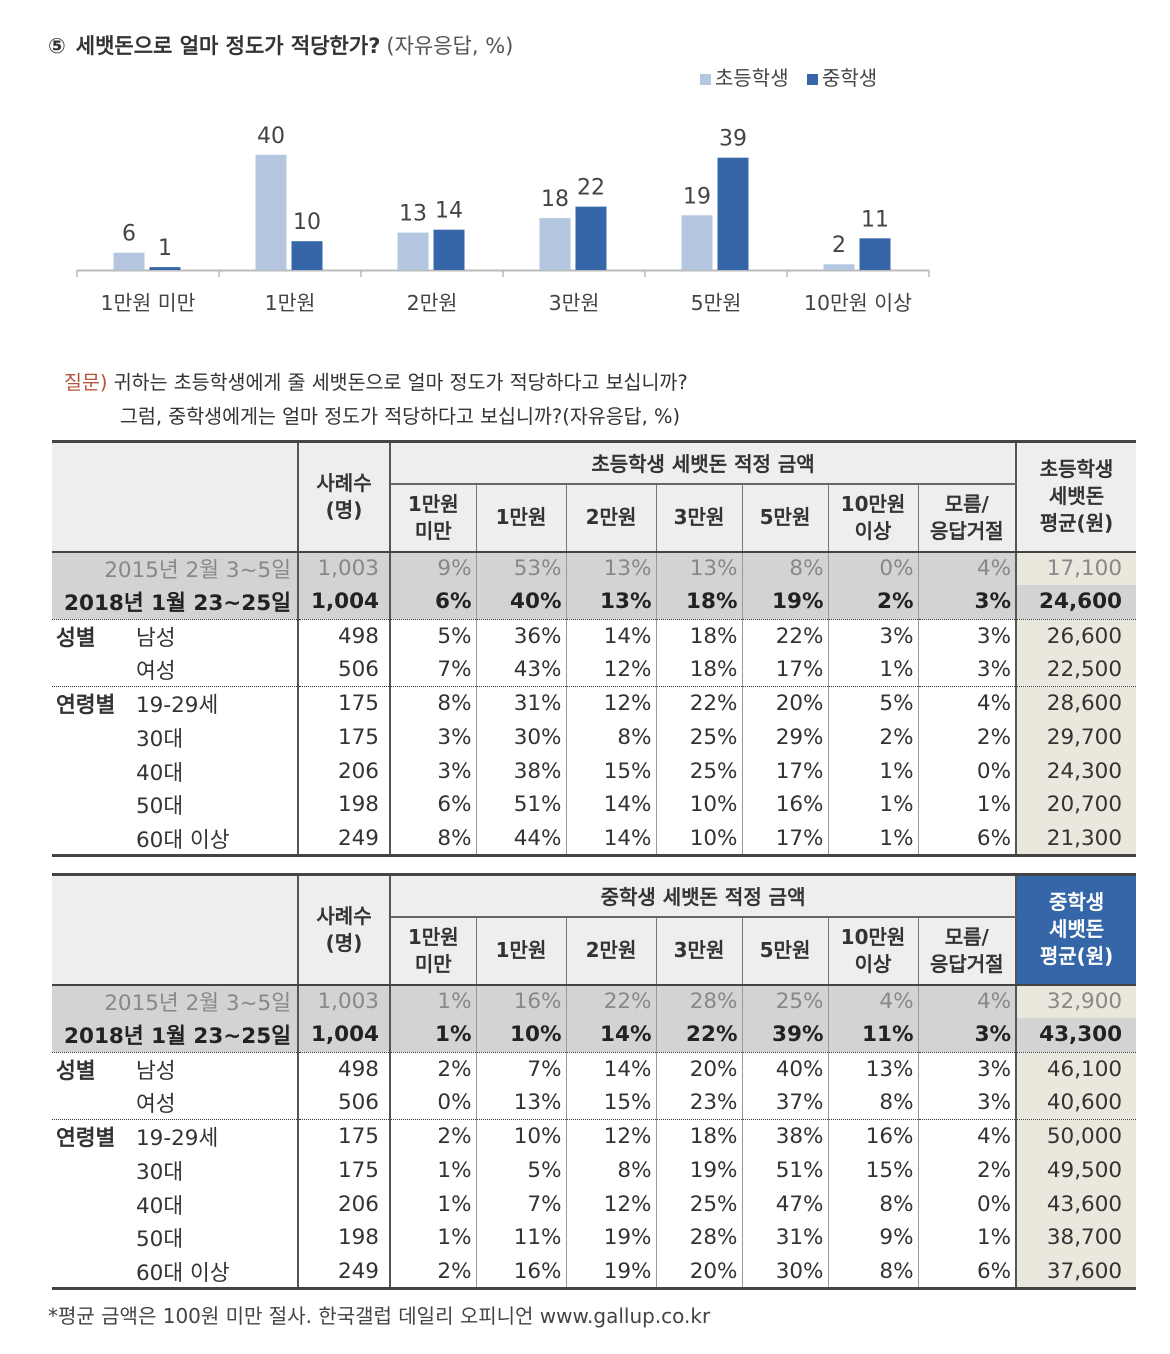  Describe the element at coordinates (873, 1001) in the screenshot. I see `percent-cell: 4%` at that location.